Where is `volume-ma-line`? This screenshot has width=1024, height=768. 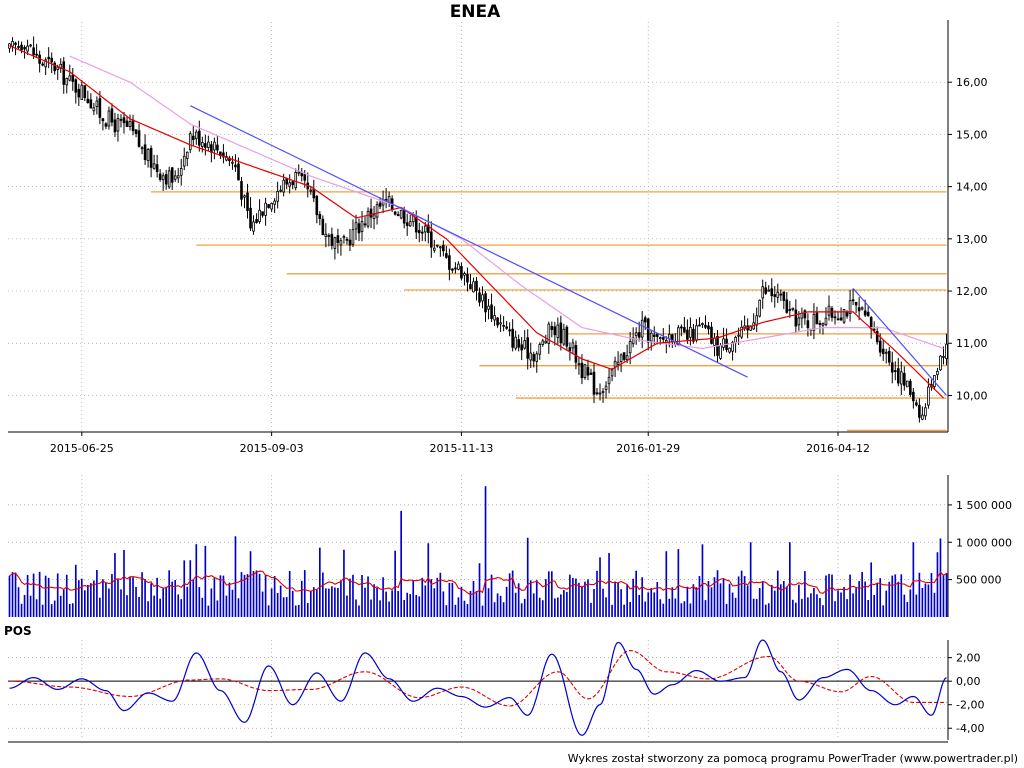 volume-ma-line is located at coordinates (478, 583).